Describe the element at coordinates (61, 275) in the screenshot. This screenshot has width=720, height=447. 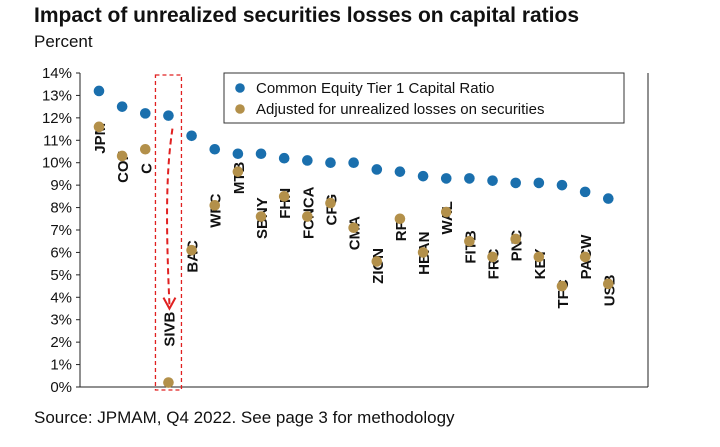
I see `y-tick-label: 5%` at that location.